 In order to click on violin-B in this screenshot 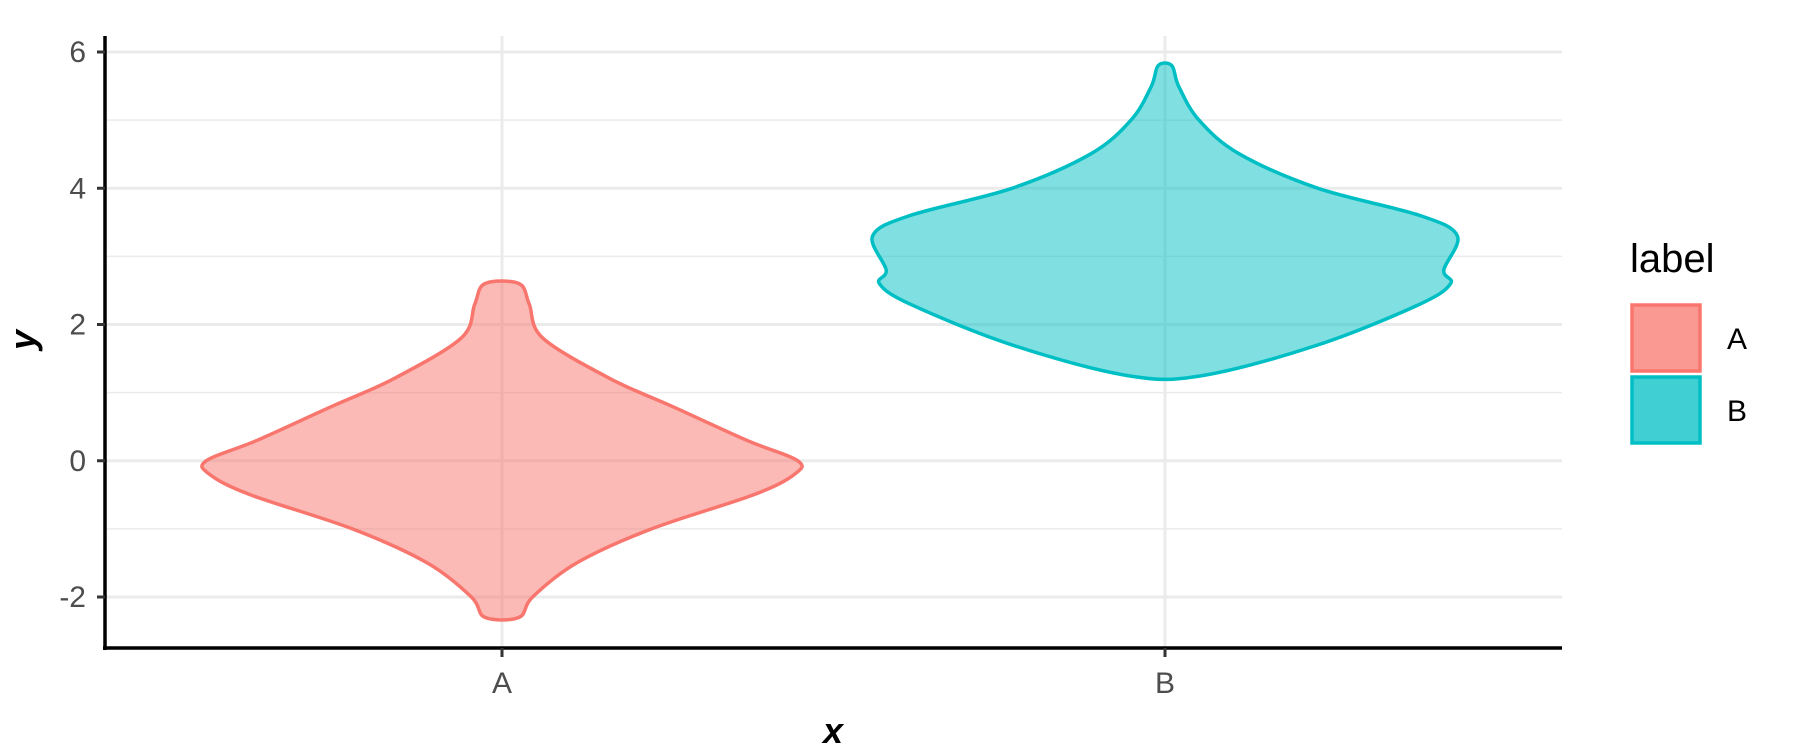, I will do `click(1165, 221)`.